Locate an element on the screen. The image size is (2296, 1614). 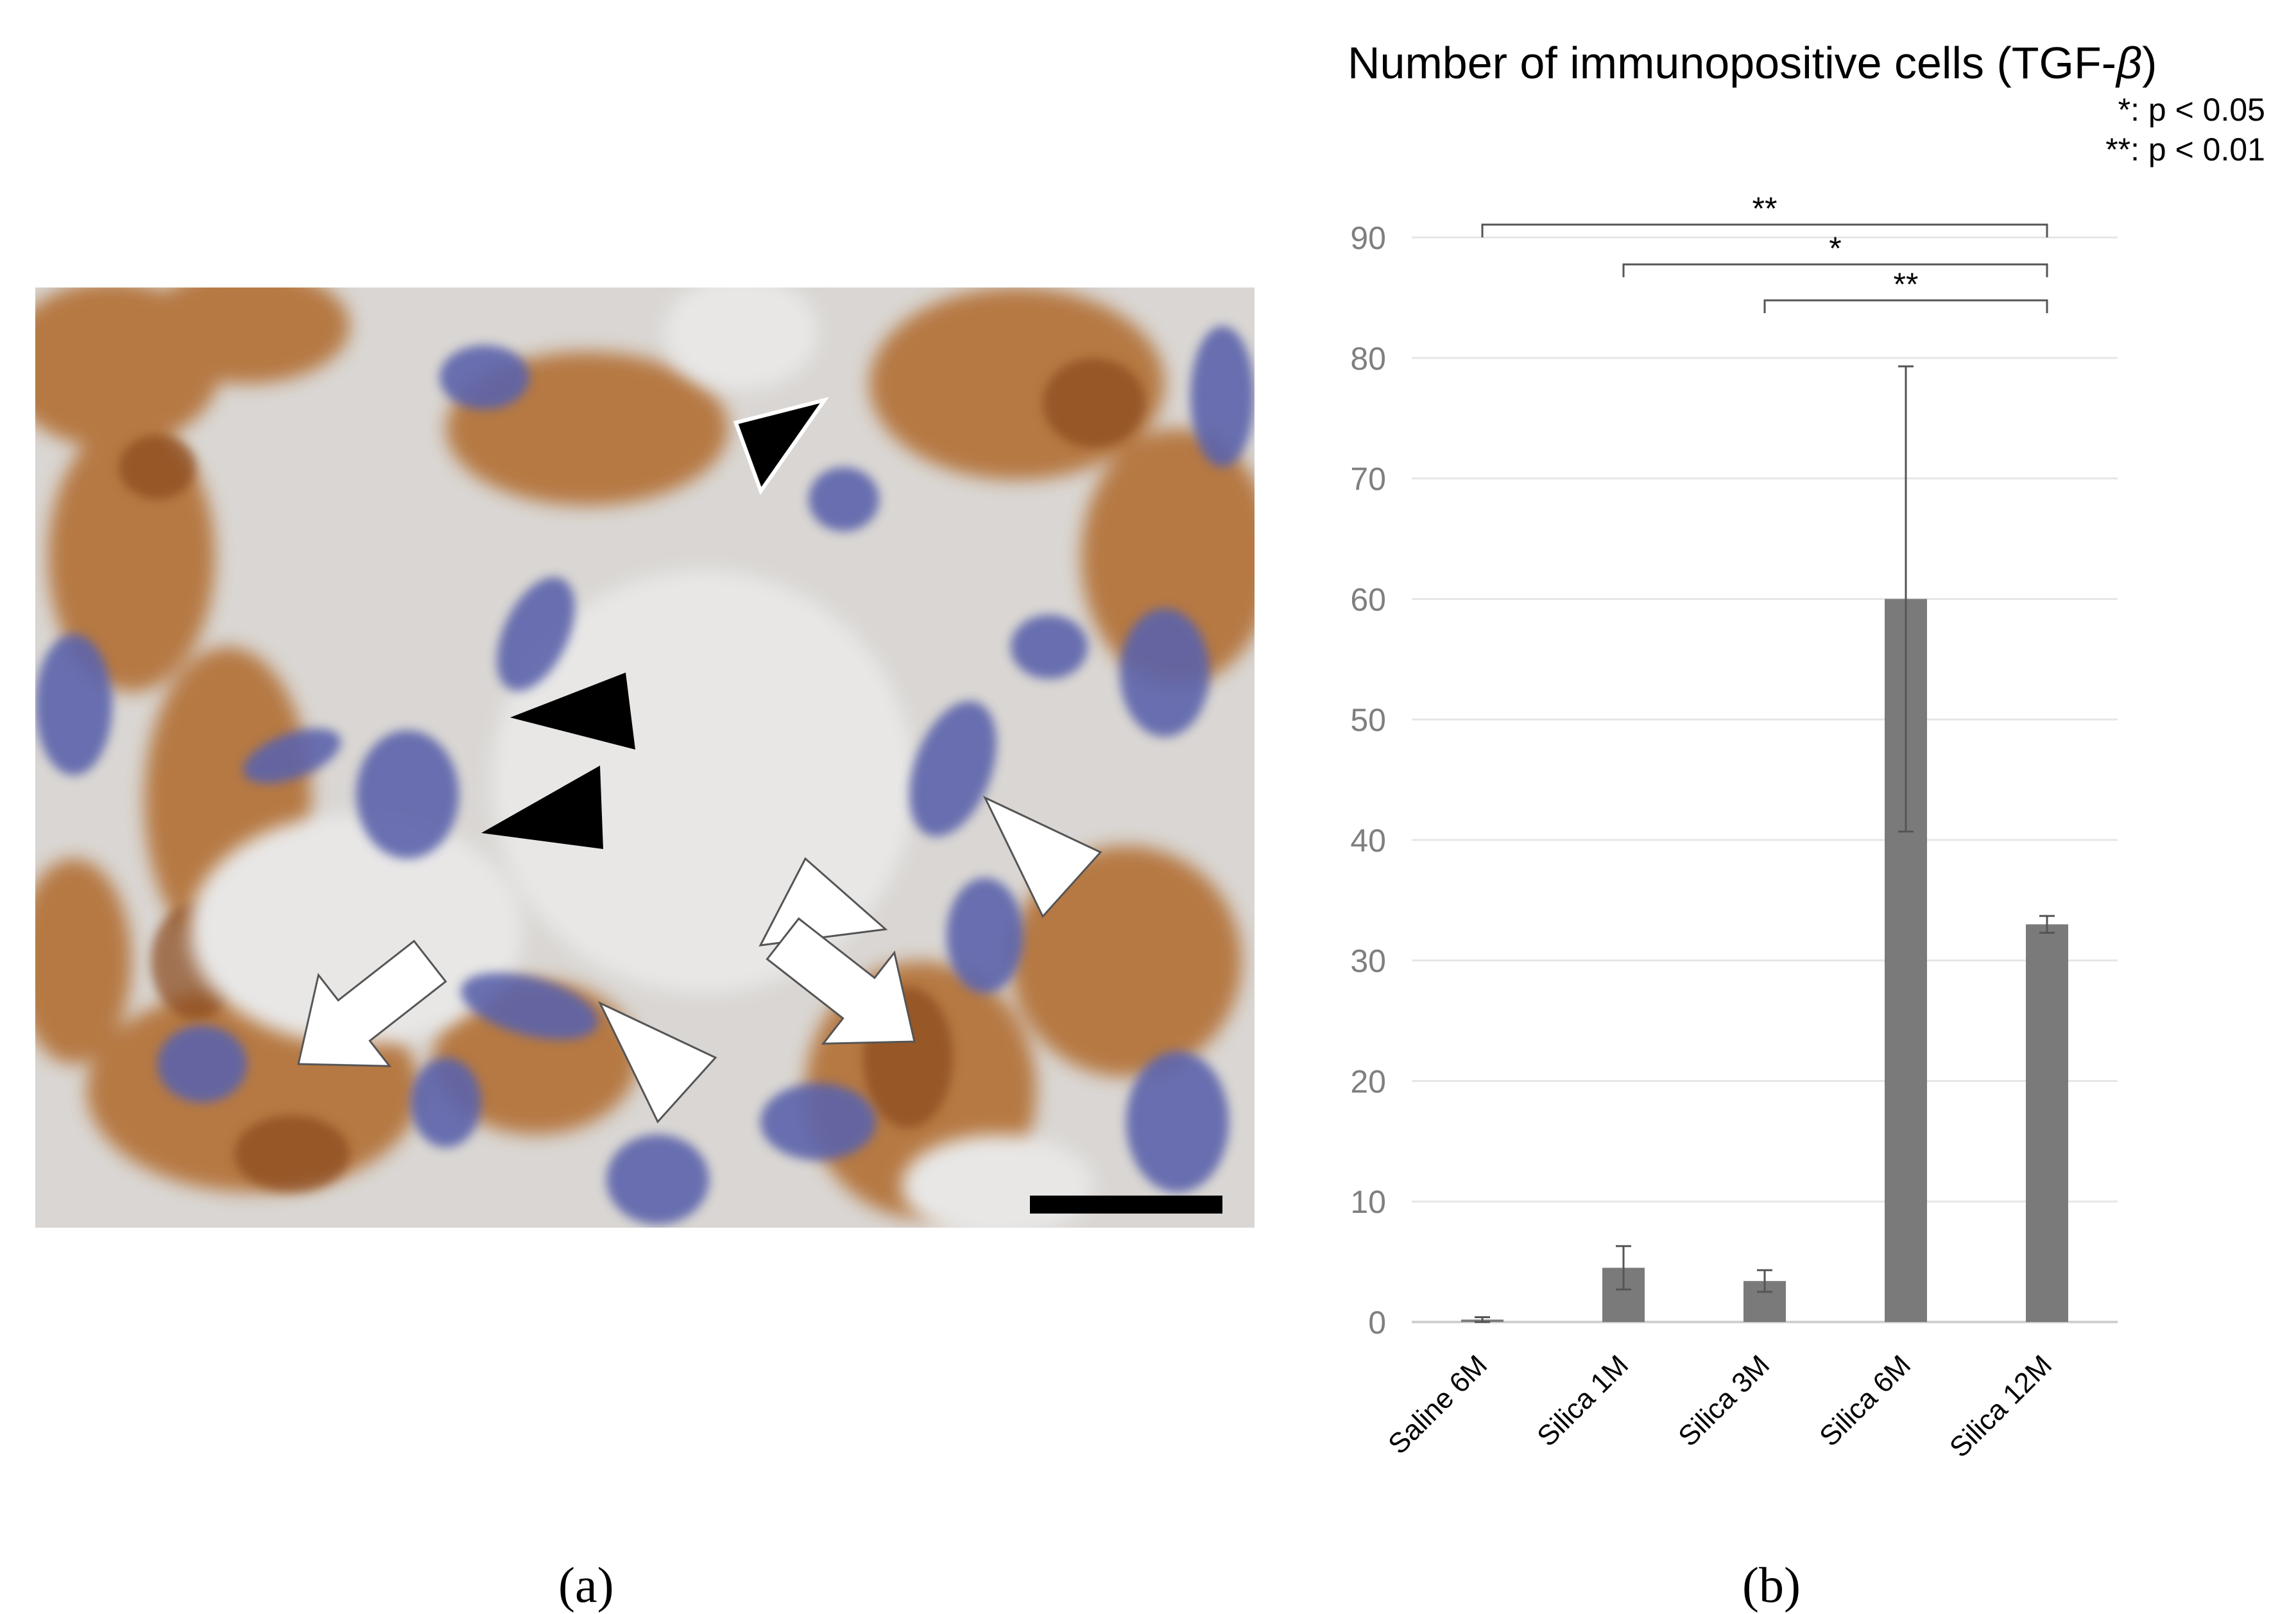
significance-note-1: *: p < 0.05 is located at coordinates (2191, 110).